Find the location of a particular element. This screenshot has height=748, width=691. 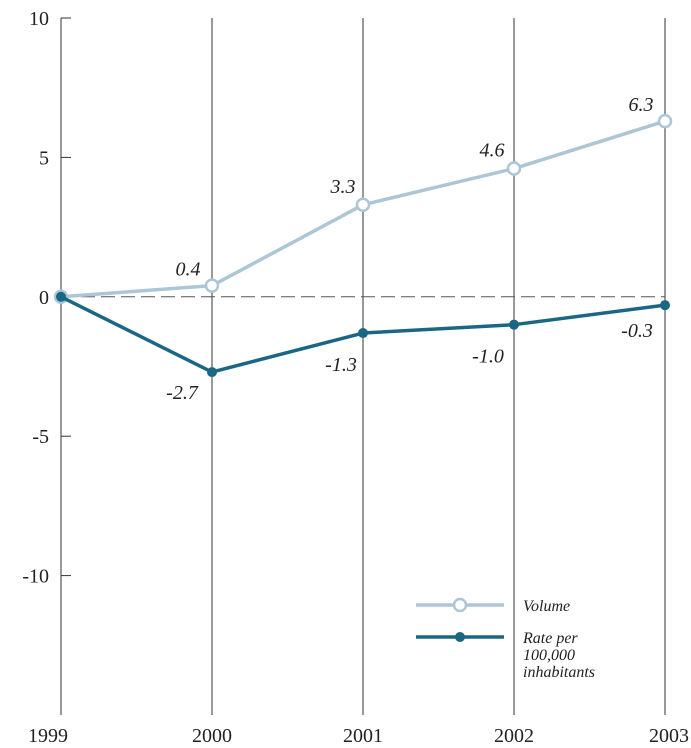

rate-data-label: -1.3 is located at coordinates (341, 365).